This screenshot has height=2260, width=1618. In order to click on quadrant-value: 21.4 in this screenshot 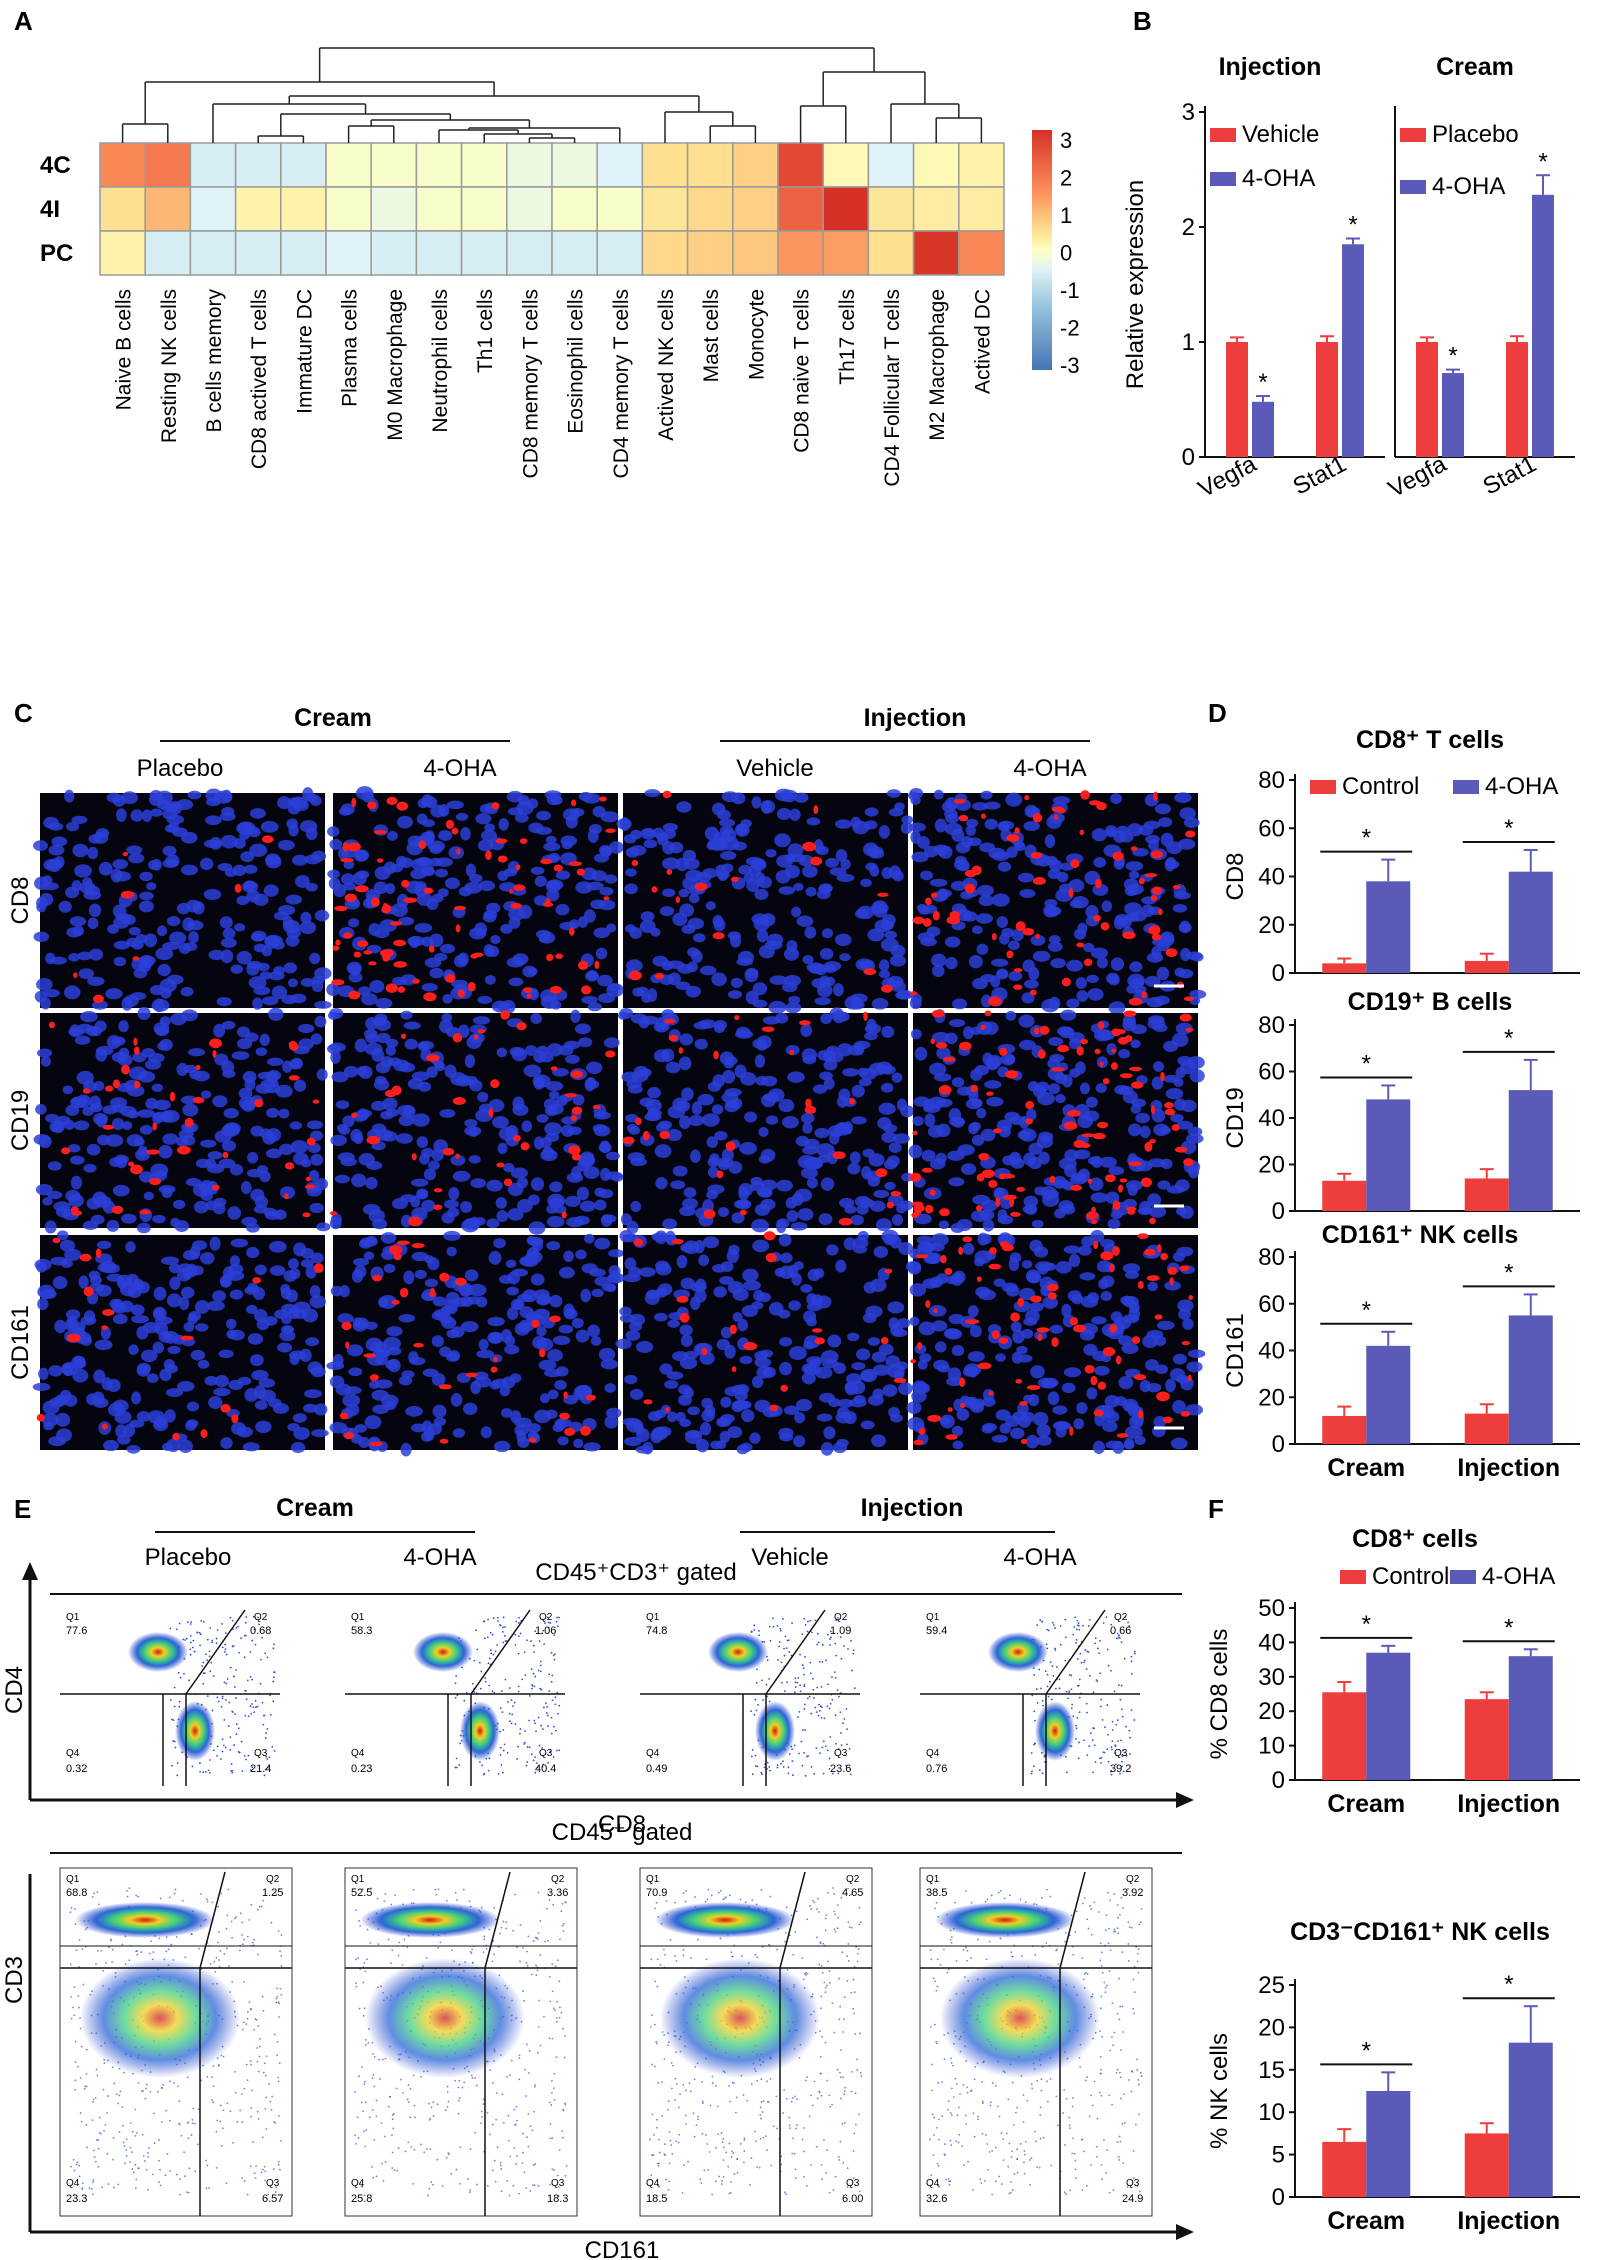, I will do `click(260, 1769)`.